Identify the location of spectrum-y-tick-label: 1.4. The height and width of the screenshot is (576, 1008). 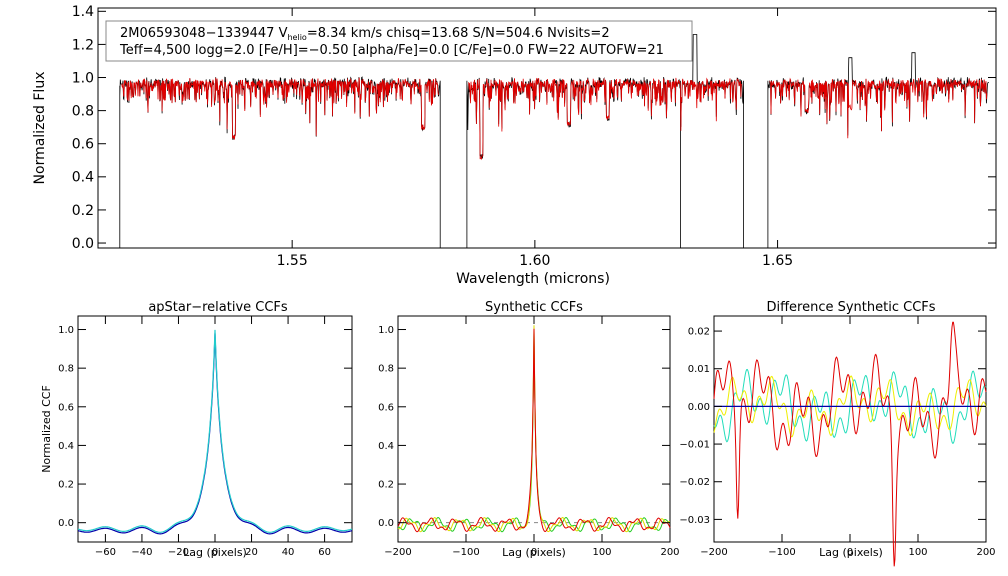
(83, 12).